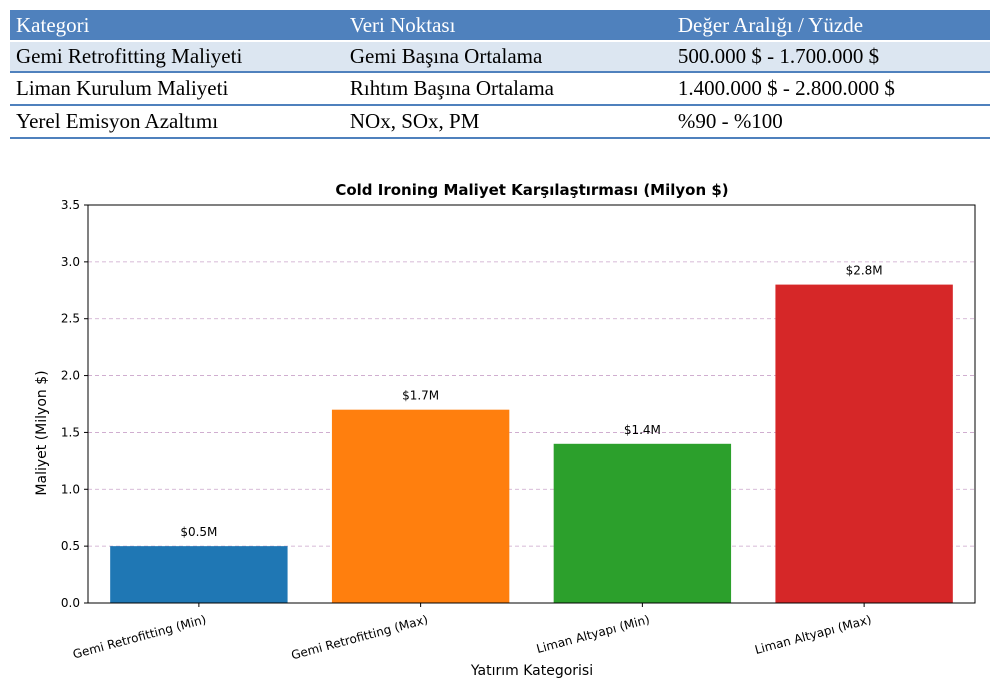  What do you see at coordinates (70, 432) in the screenshot?
I see `y-tick-label: 1.5` at bounding box center [70, 432].